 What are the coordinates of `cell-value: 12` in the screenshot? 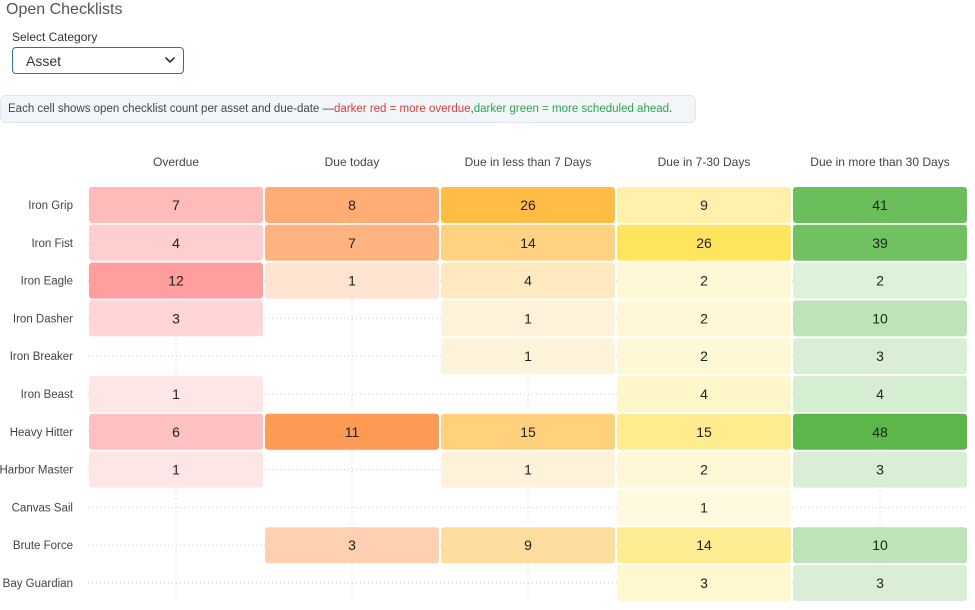 It's located at (176, 281).